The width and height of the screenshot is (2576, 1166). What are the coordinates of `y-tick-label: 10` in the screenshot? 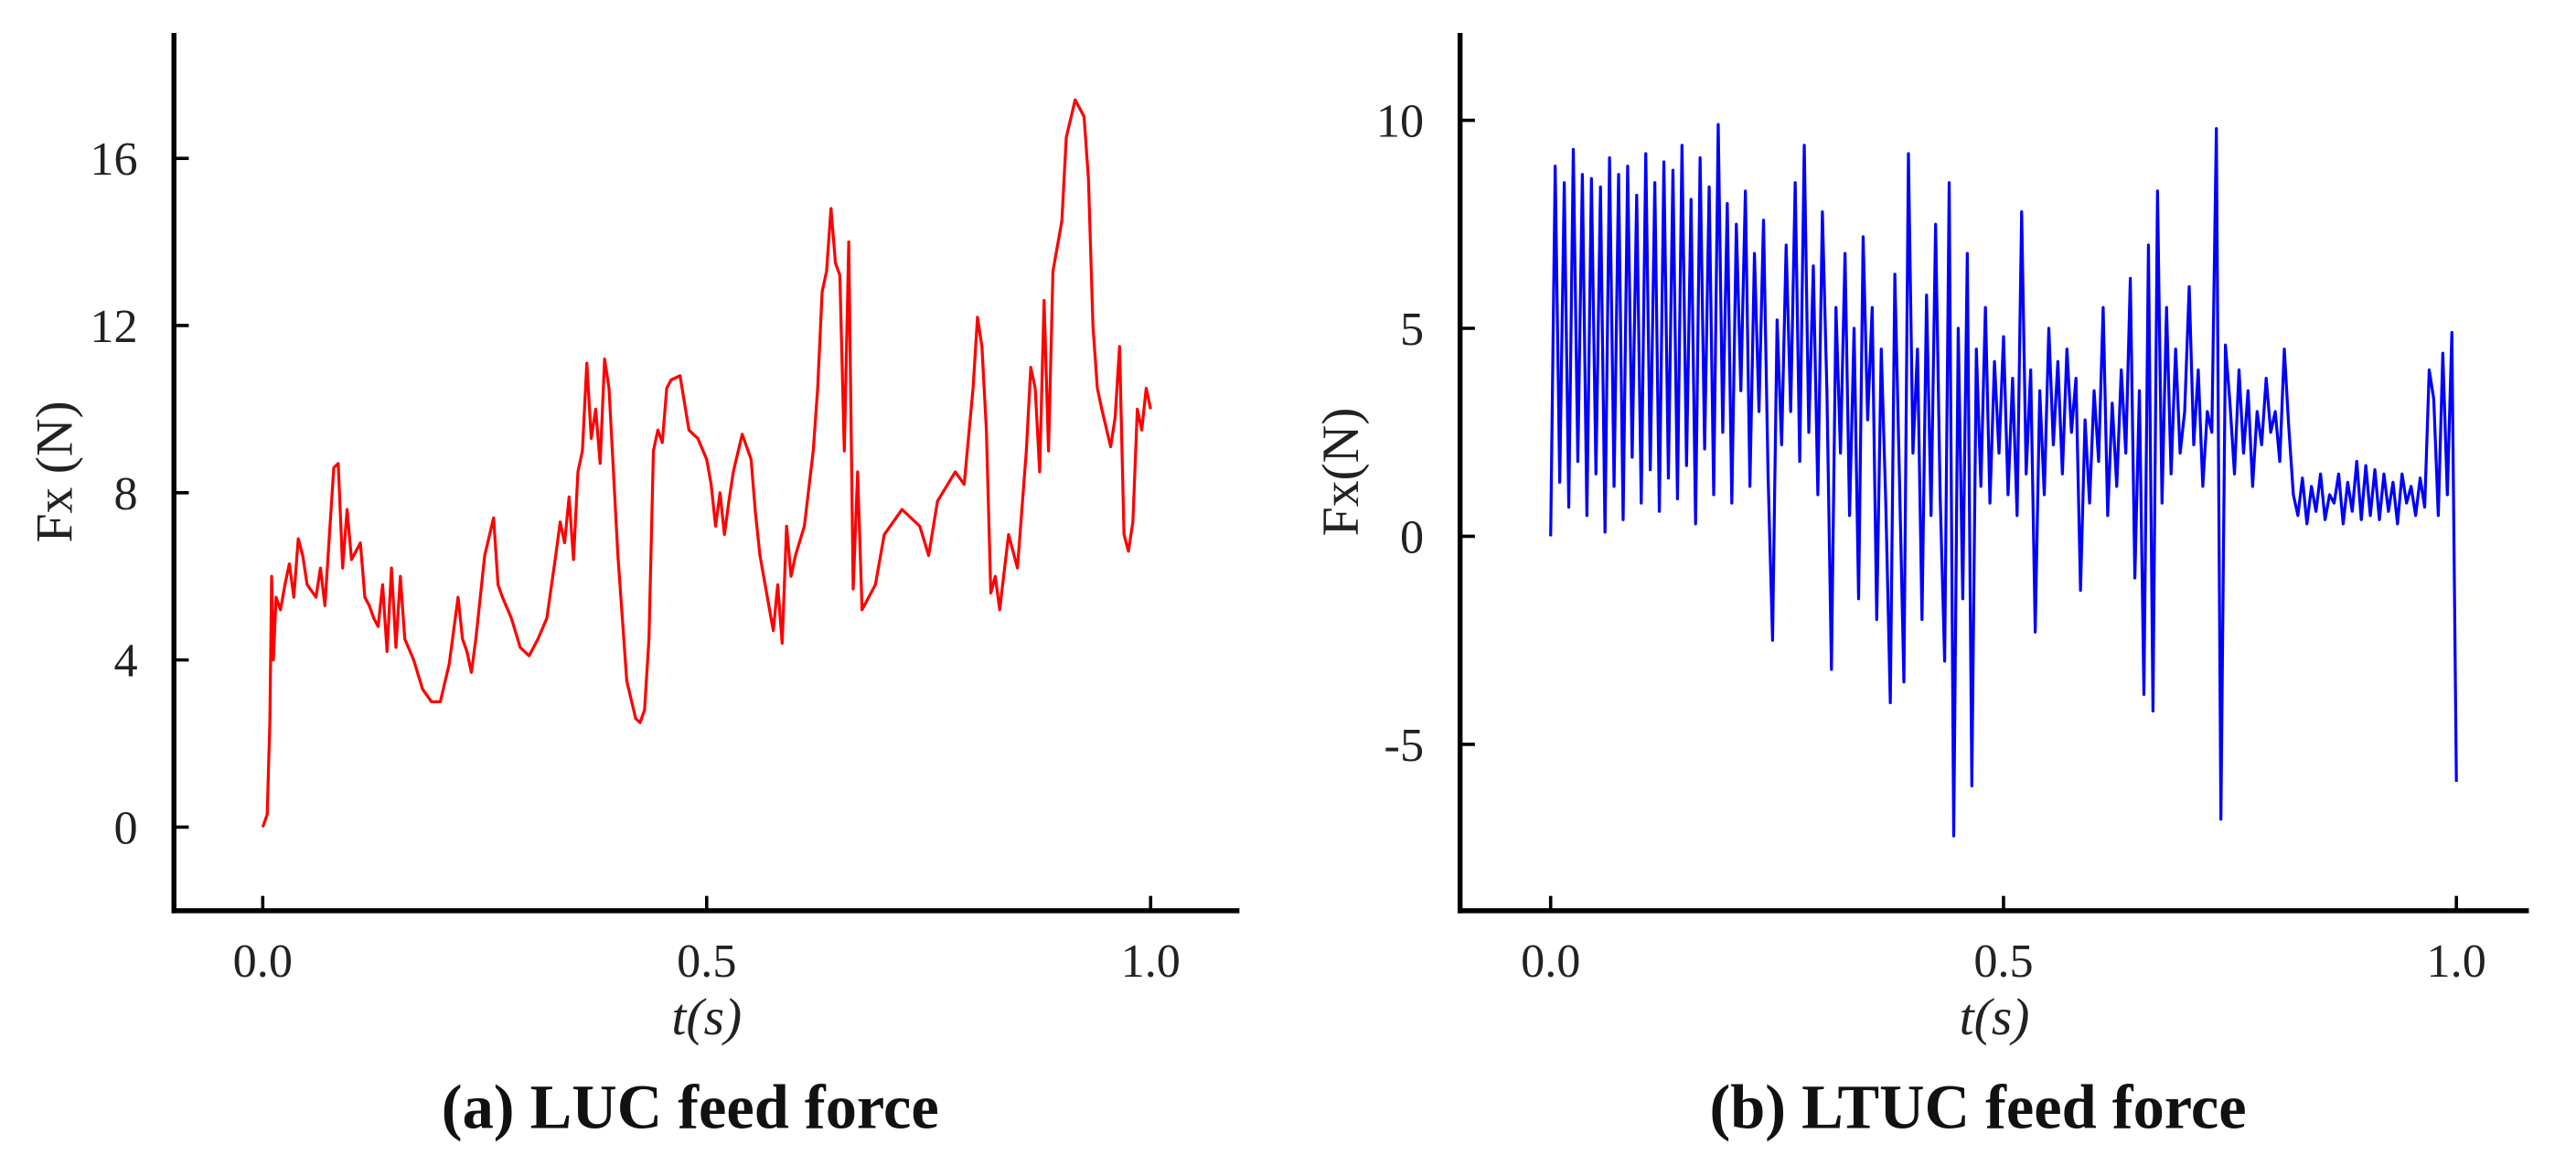 It's located at (1400, 121).